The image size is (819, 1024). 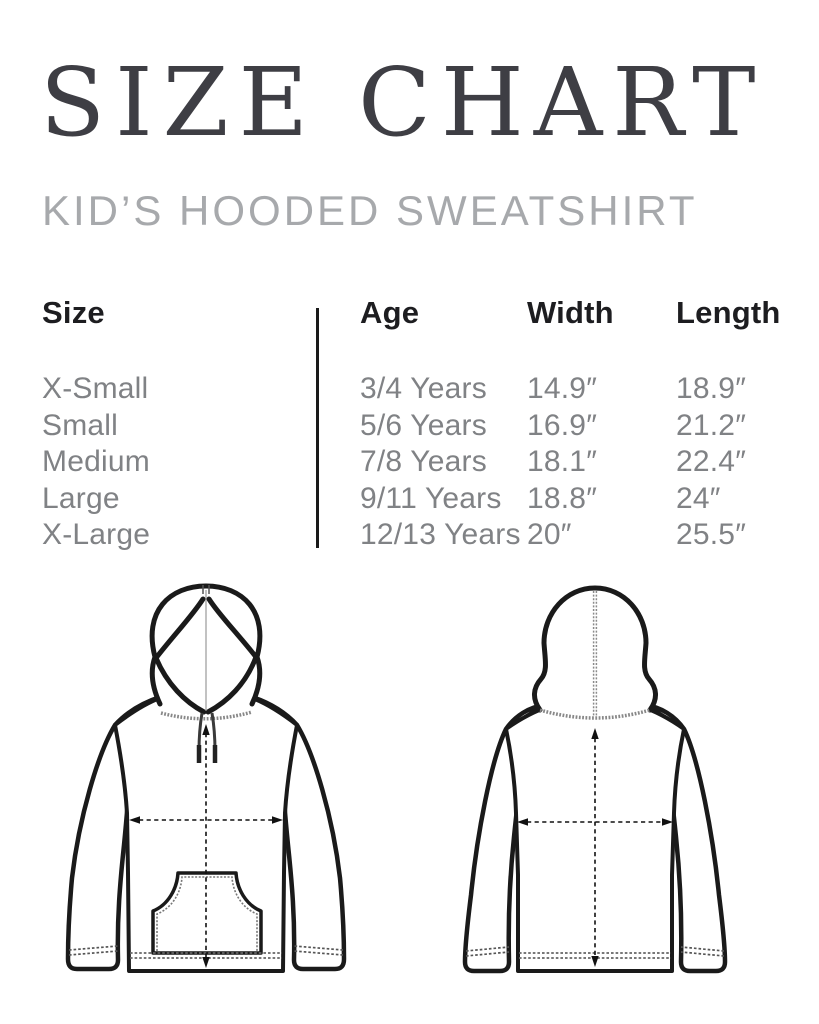 I want to click on table-row: X-Large 12/13 Years 20″ 25.5″, so click(x=414, y=535).